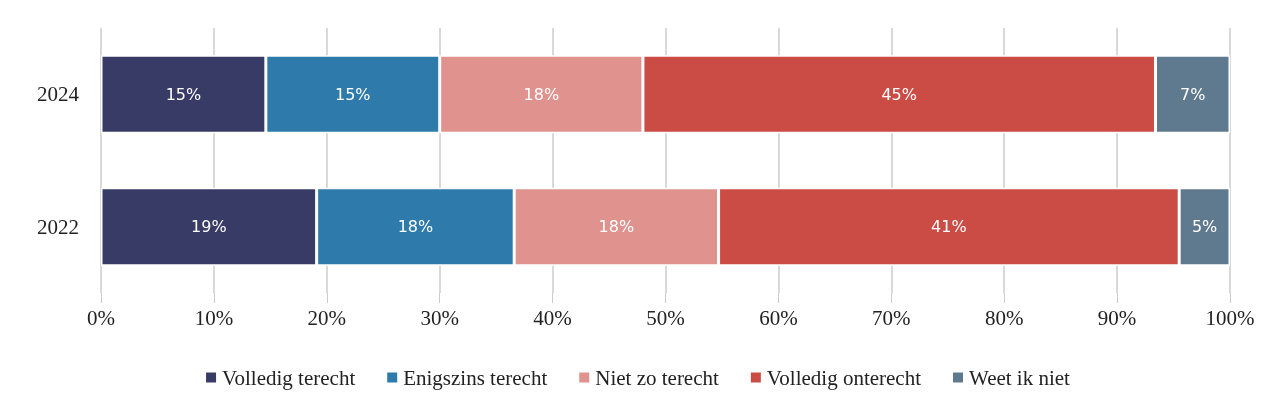 The height and width of the screenshot is (401, 1274). What do you see at coordinates (949, 227) in the screenshot?
I see `data-label: 41%` at bounding box center [949, 227].